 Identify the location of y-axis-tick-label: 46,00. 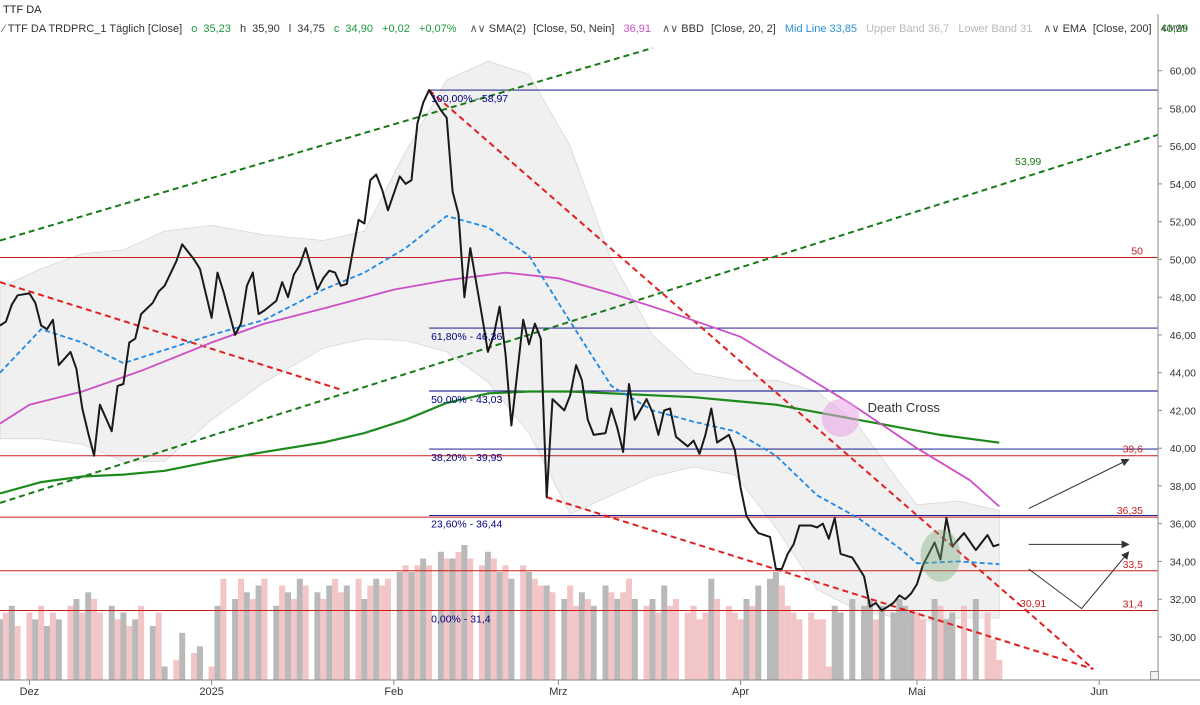
(1183, 336).